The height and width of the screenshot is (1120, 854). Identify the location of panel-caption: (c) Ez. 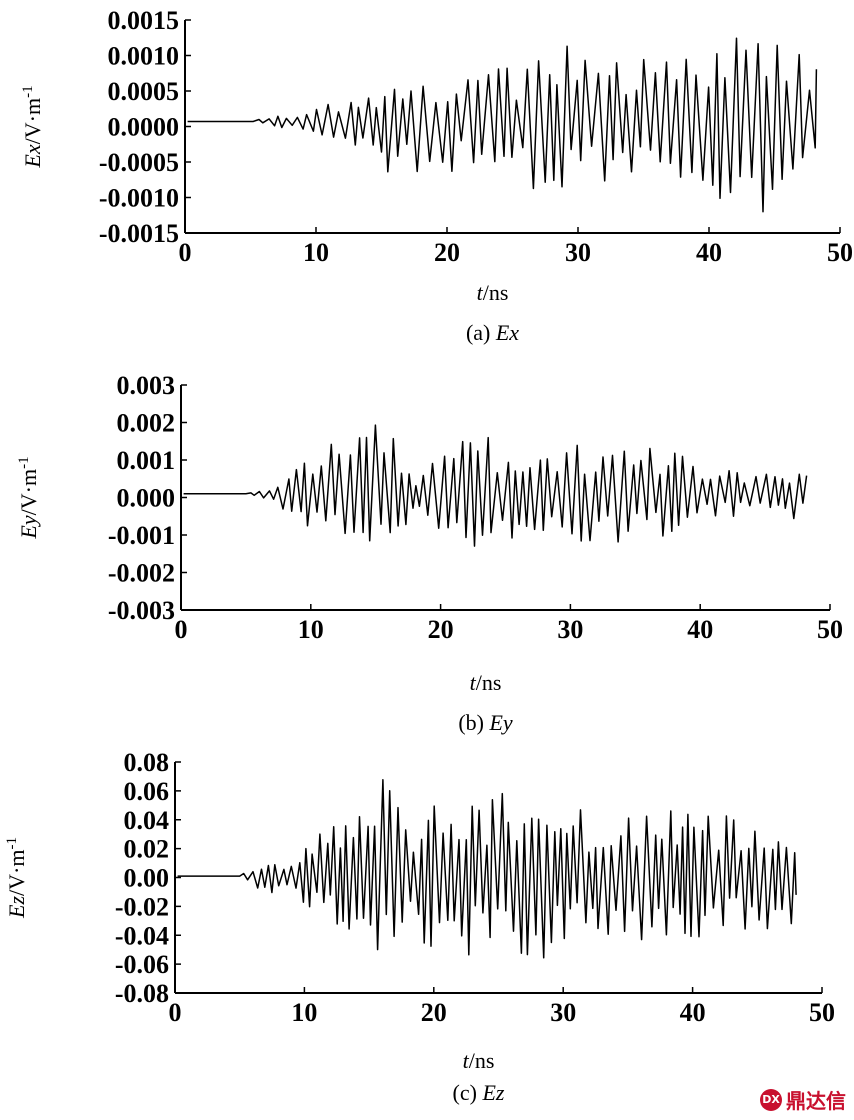
(479, 1092).